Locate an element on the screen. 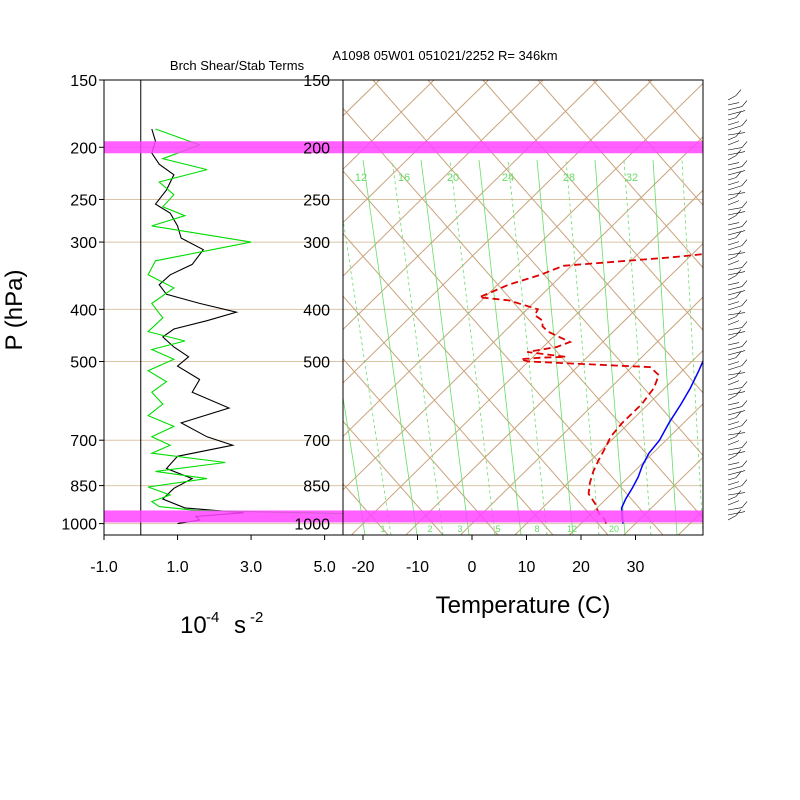 This screenshot has height=800, width=800. left-x-tick-label: 1.0 is located at coordinates (177, 567).